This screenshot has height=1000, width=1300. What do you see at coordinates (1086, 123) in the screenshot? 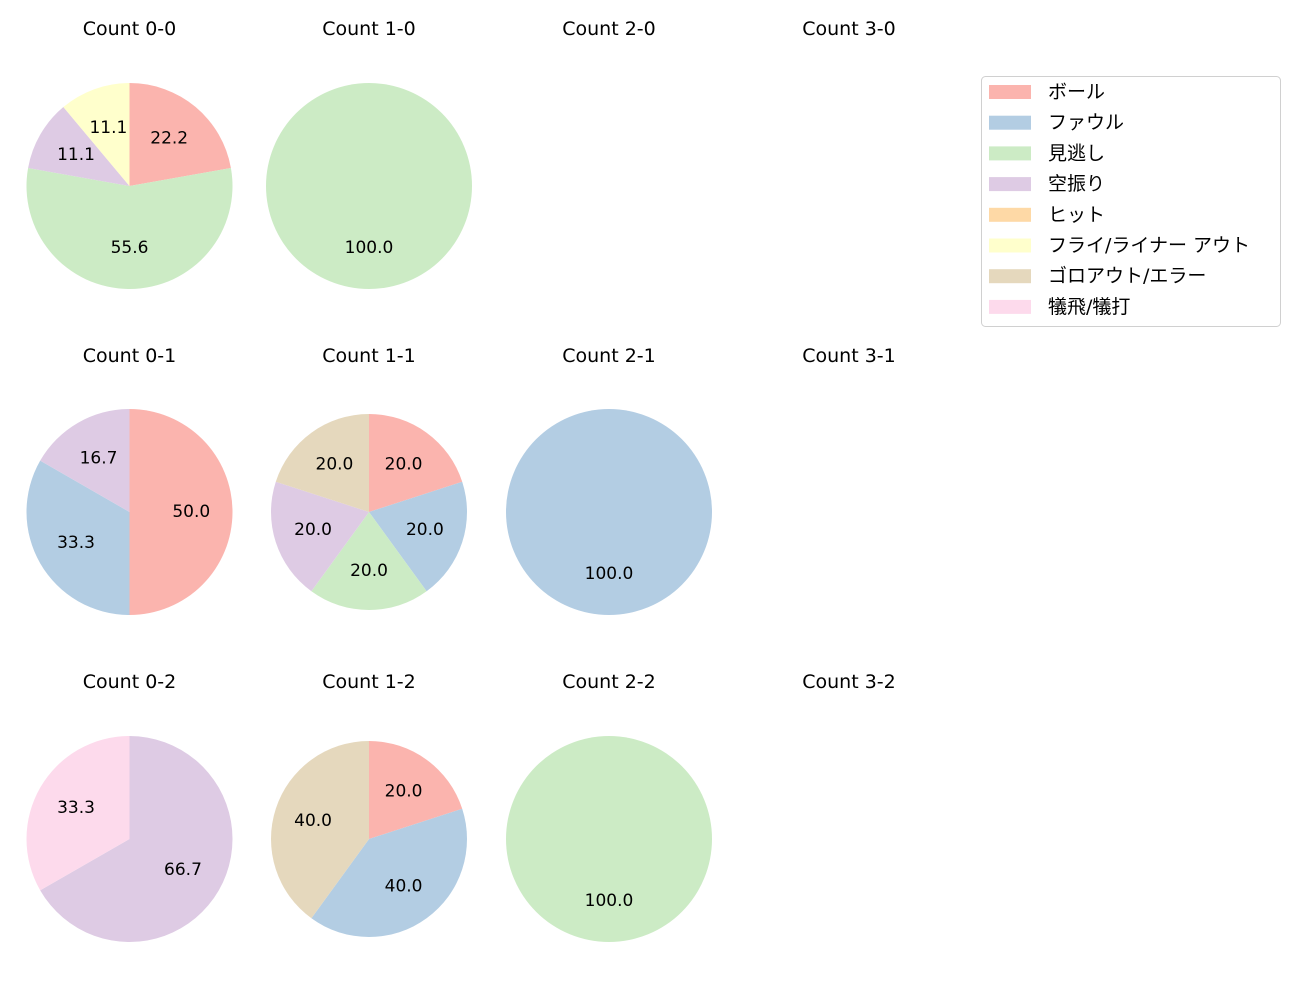
I see `legend-label: ファウル` at bounding box center [1086, 123].